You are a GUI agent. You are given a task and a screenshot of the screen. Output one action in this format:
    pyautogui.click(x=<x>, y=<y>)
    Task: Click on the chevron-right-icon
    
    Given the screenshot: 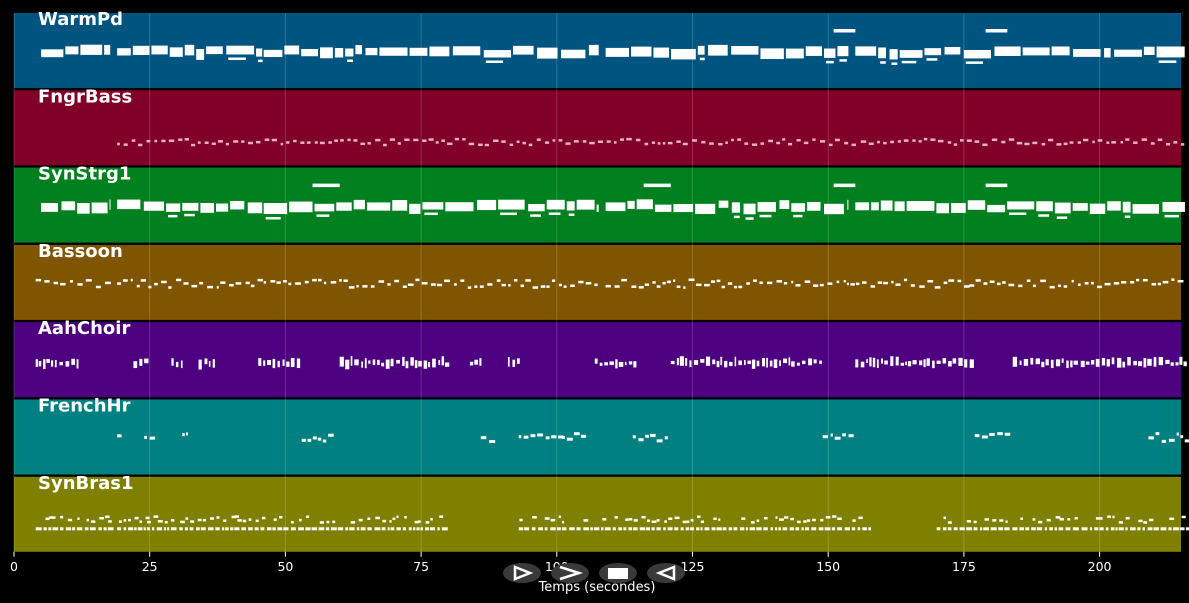 What is the action you would take?
    pyautogui.click(x=571, y=573)
    